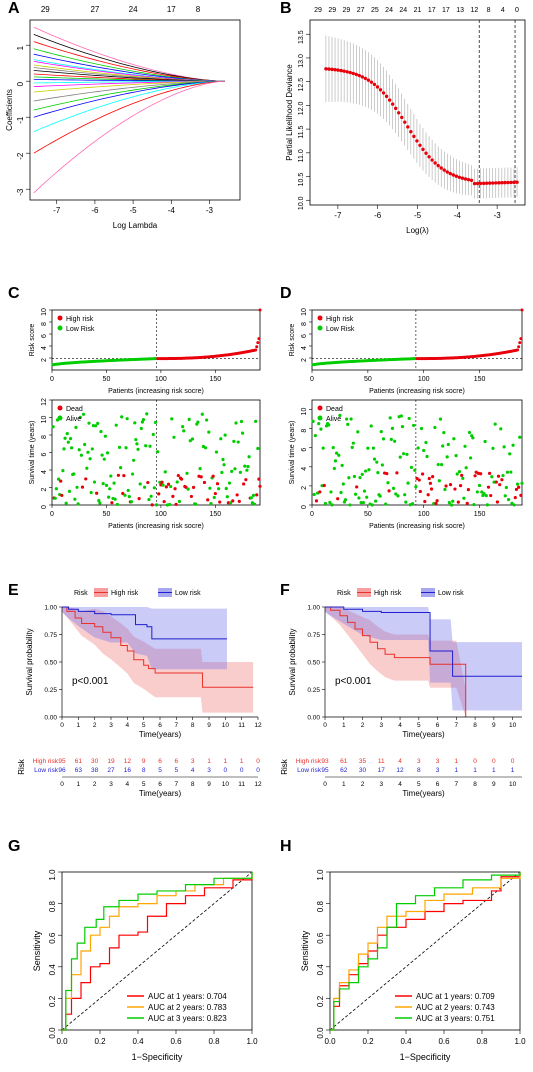  Describe the element at coordinates (520, 1041) in the screenshot. I see `x-tick-label: 1.0` at that location.